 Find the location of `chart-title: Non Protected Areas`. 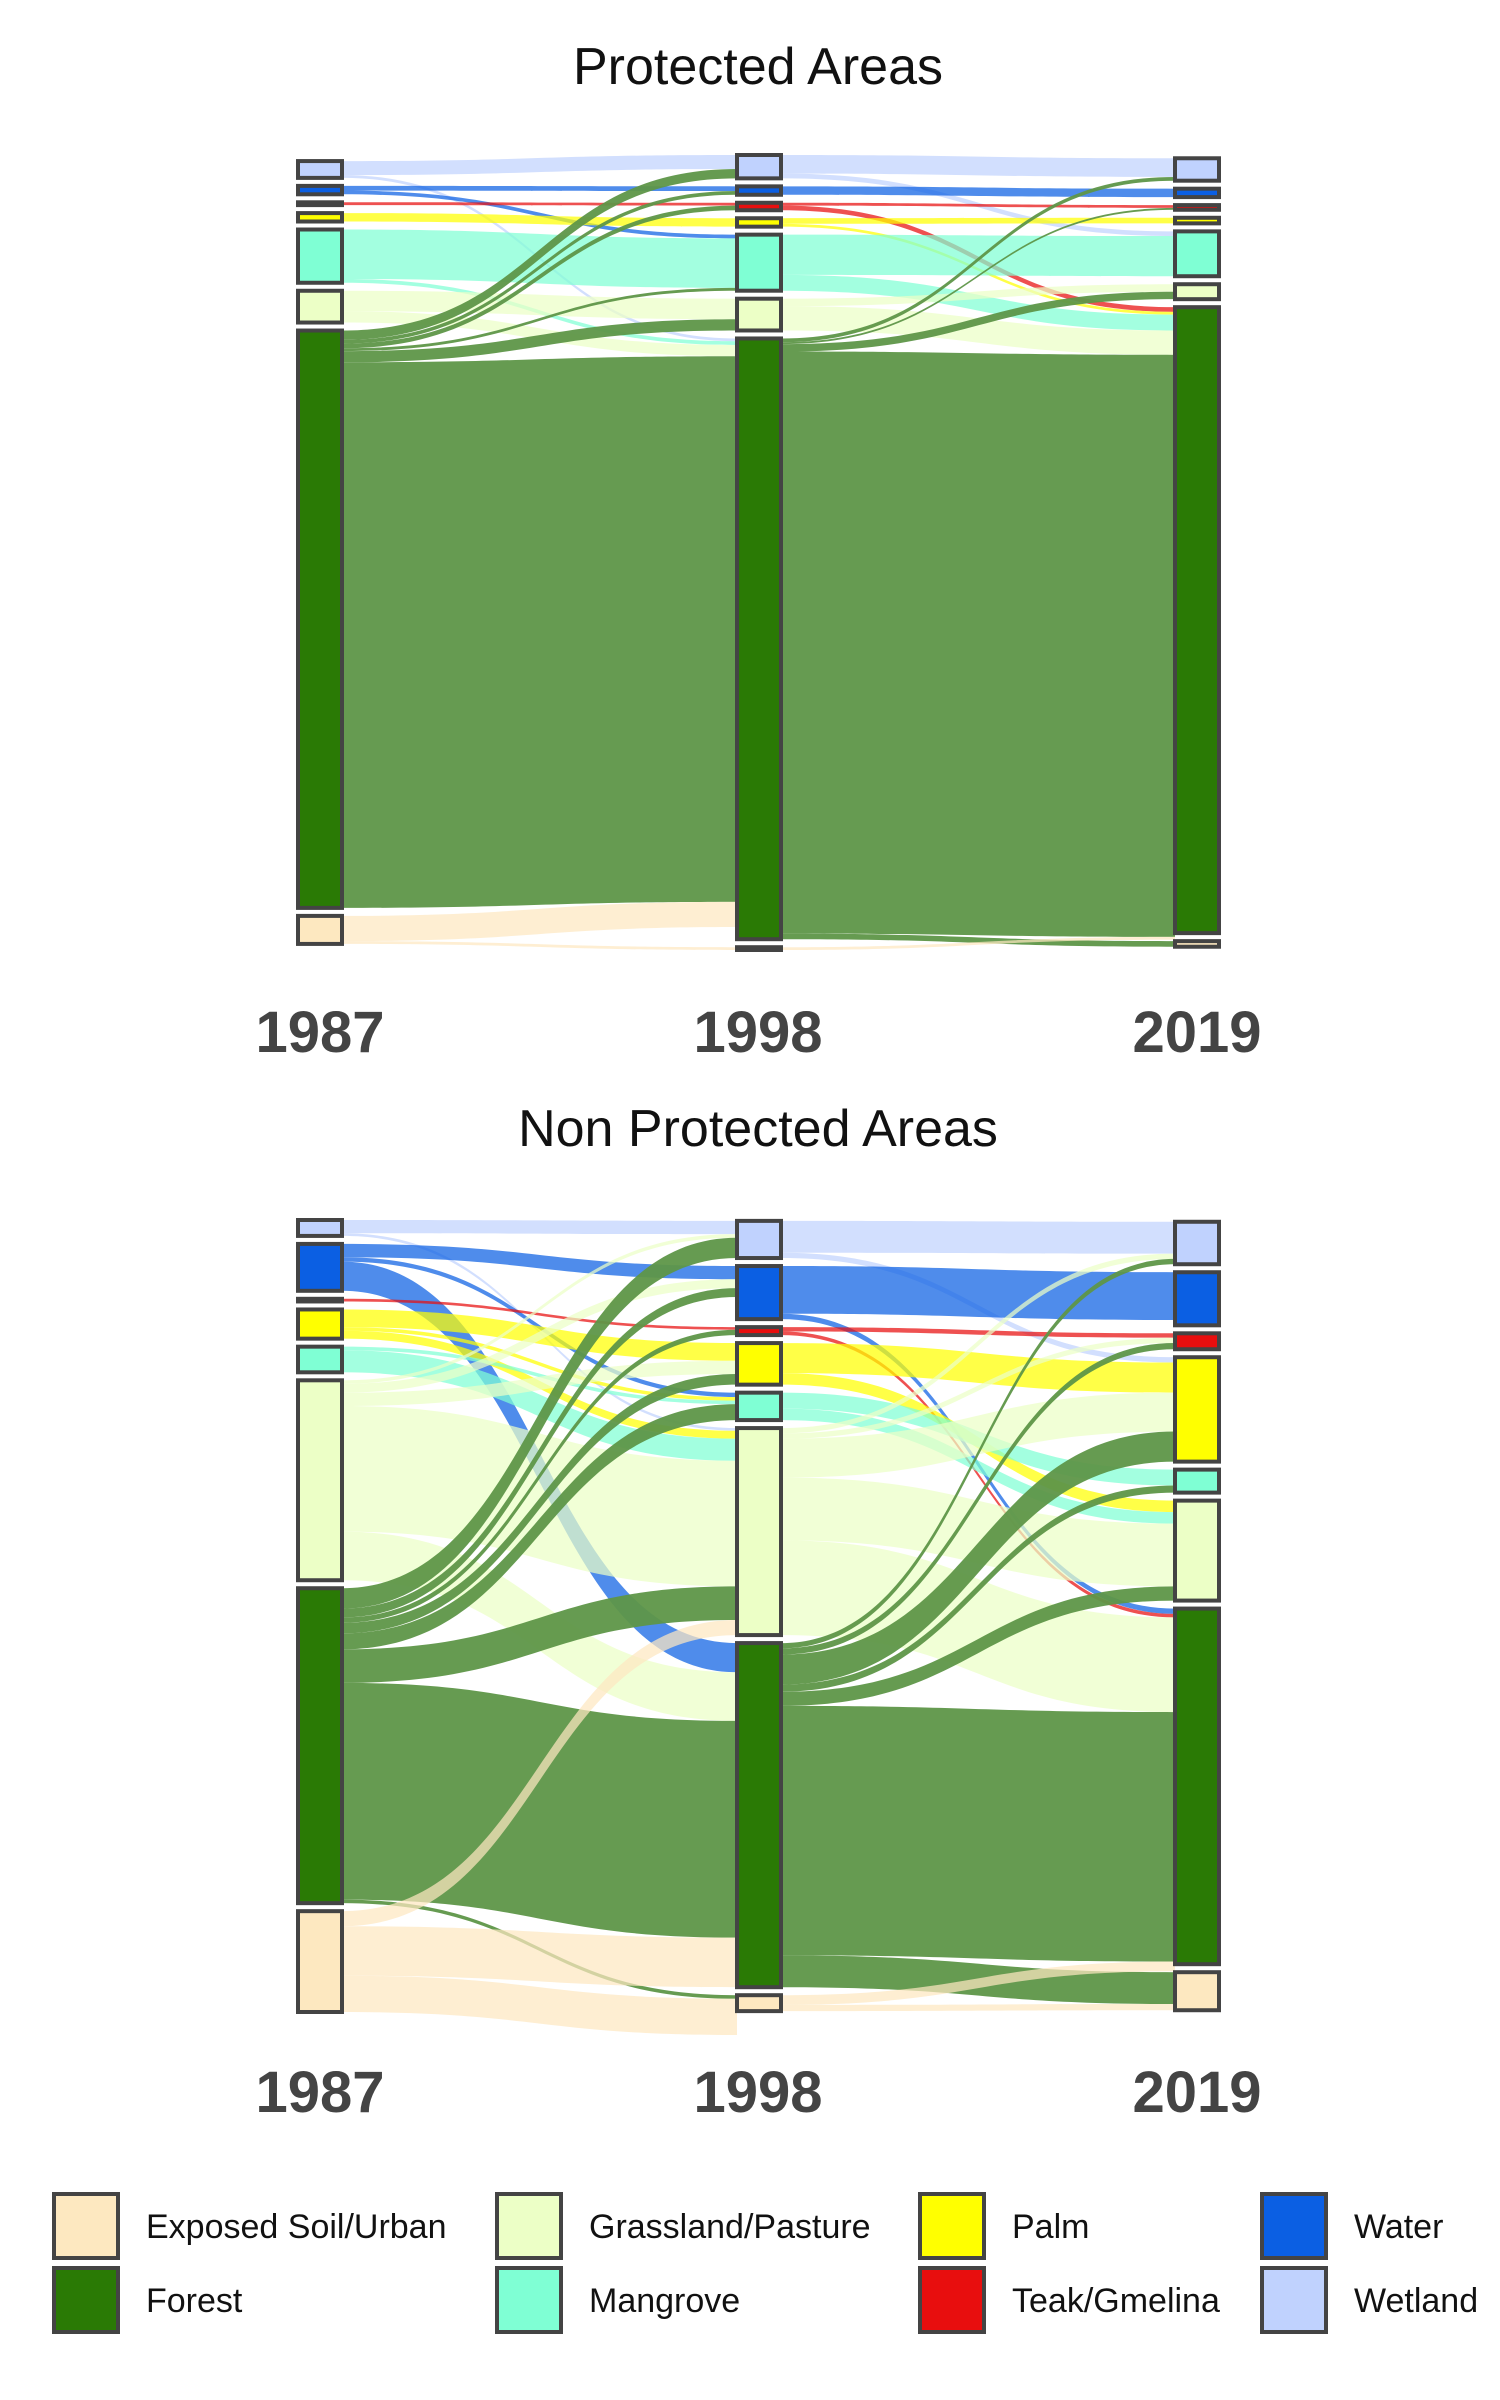

chart-title: Non Protected Areas is located at coordinates (758, 1129).